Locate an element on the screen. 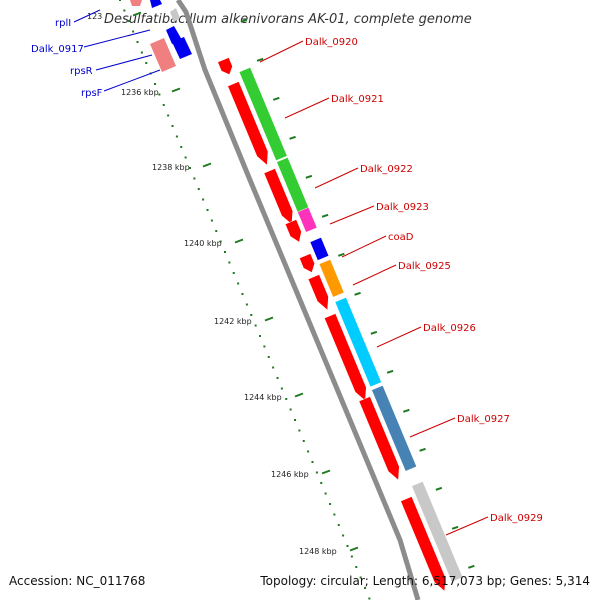  gene-coad is located at coordinates (307, 263).